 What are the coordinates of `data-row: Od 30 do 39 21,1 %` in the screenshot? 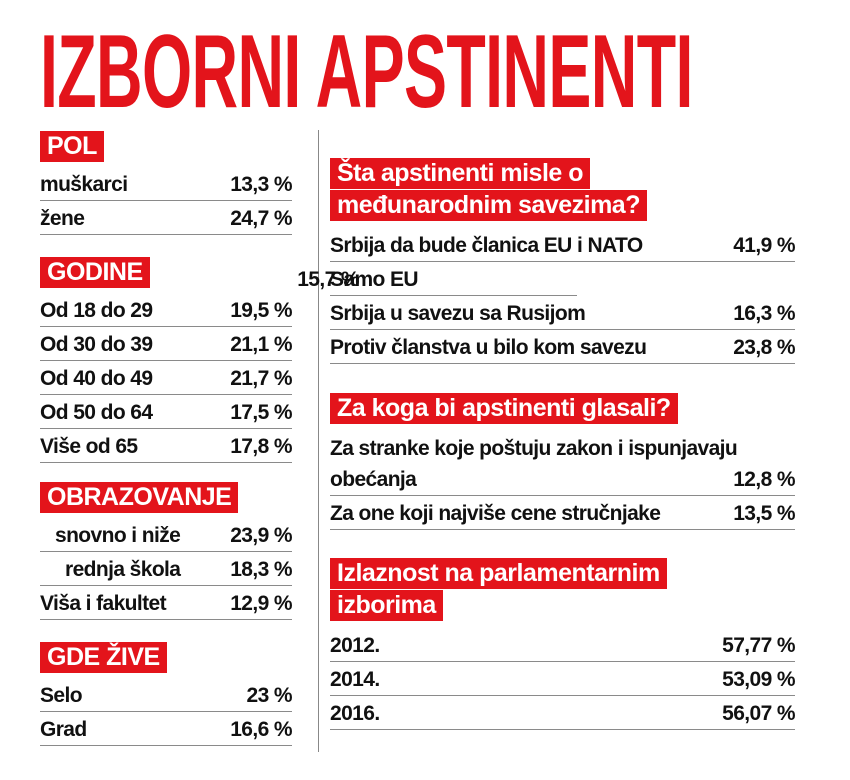 It's located at (166, 344).